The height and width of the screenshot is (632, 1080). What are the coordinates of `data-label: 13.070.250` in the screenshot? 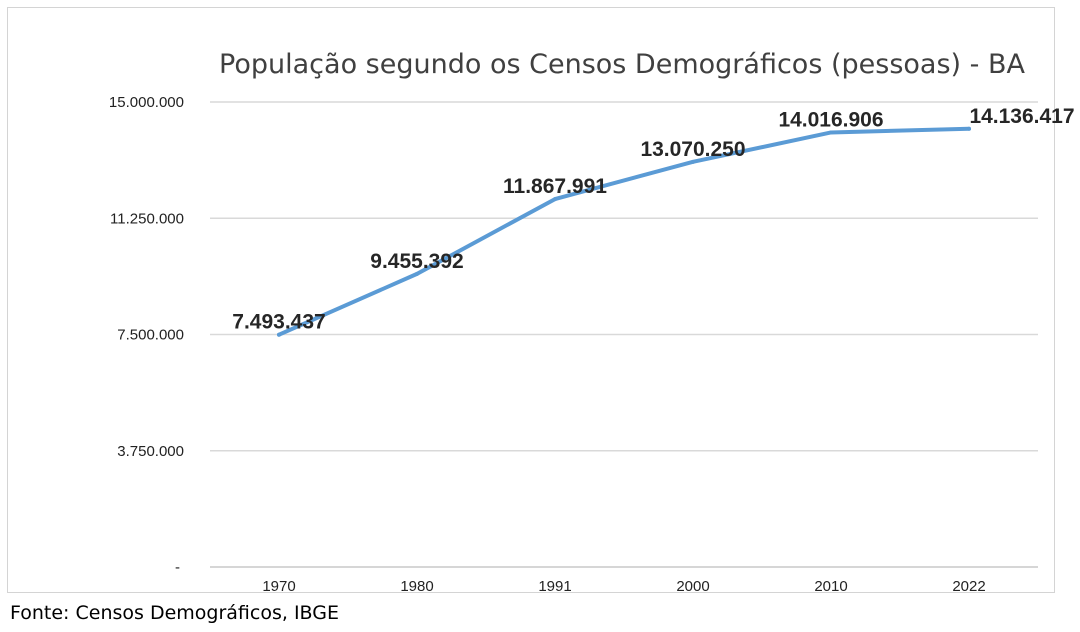 It's located at (692, 149).